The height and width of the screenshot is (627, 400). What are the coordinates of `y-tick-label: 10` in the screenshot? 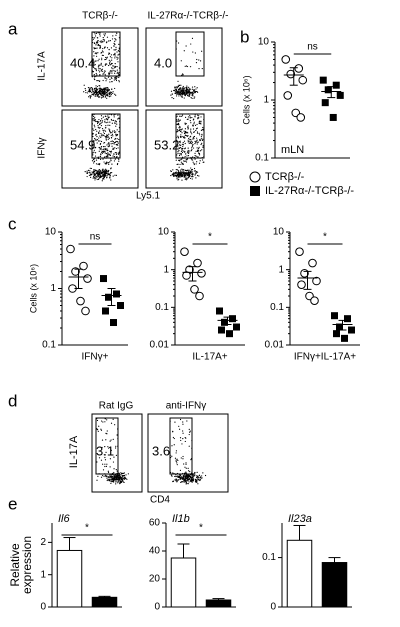 It's located at (164, 232).